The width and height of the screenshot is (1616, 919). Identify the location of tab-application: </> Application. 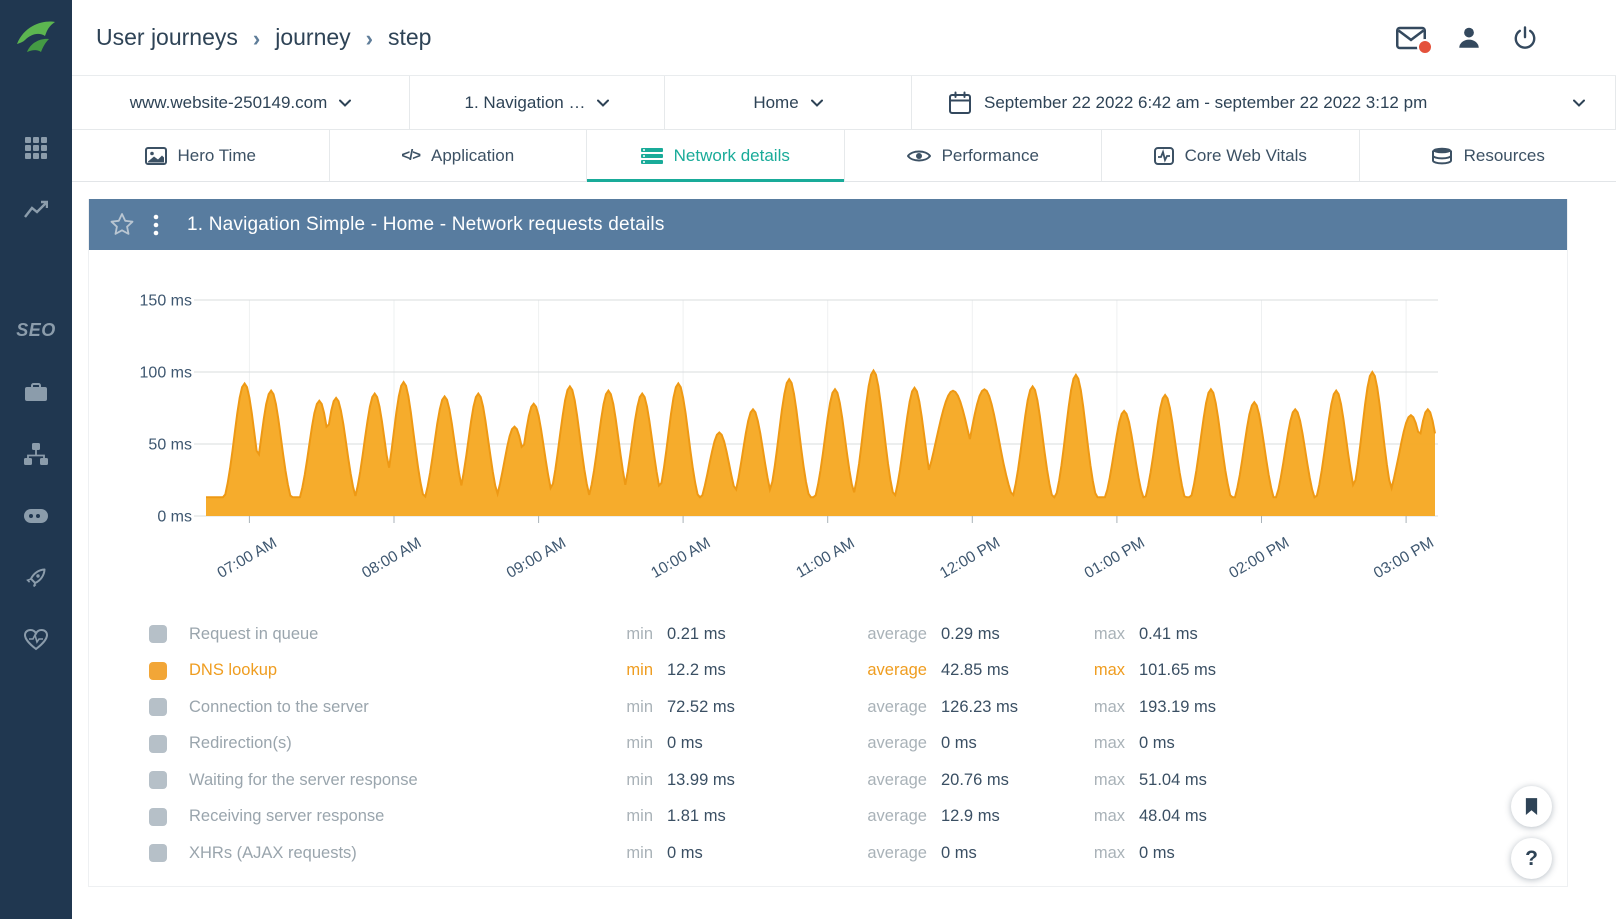
(458, 155).